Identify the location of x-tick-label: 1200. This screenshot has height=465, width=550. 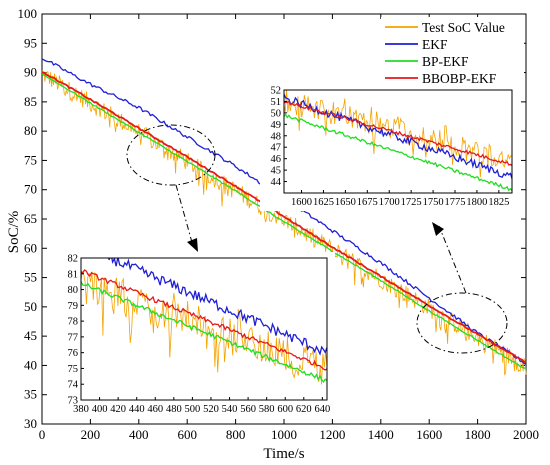
(332, 434).